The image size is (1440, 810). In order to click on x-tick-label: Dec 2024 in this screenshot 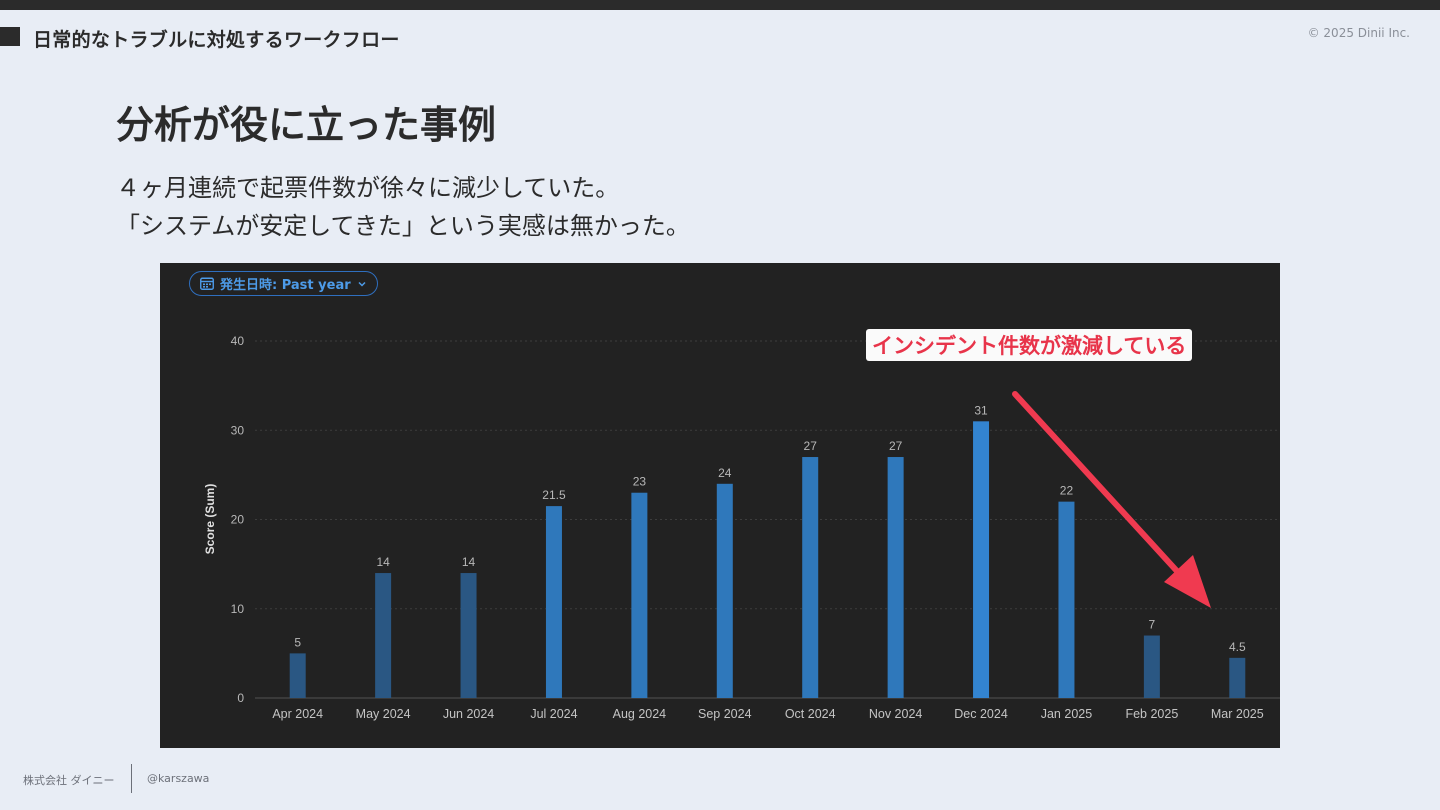, I will do `click(981, 714)`.